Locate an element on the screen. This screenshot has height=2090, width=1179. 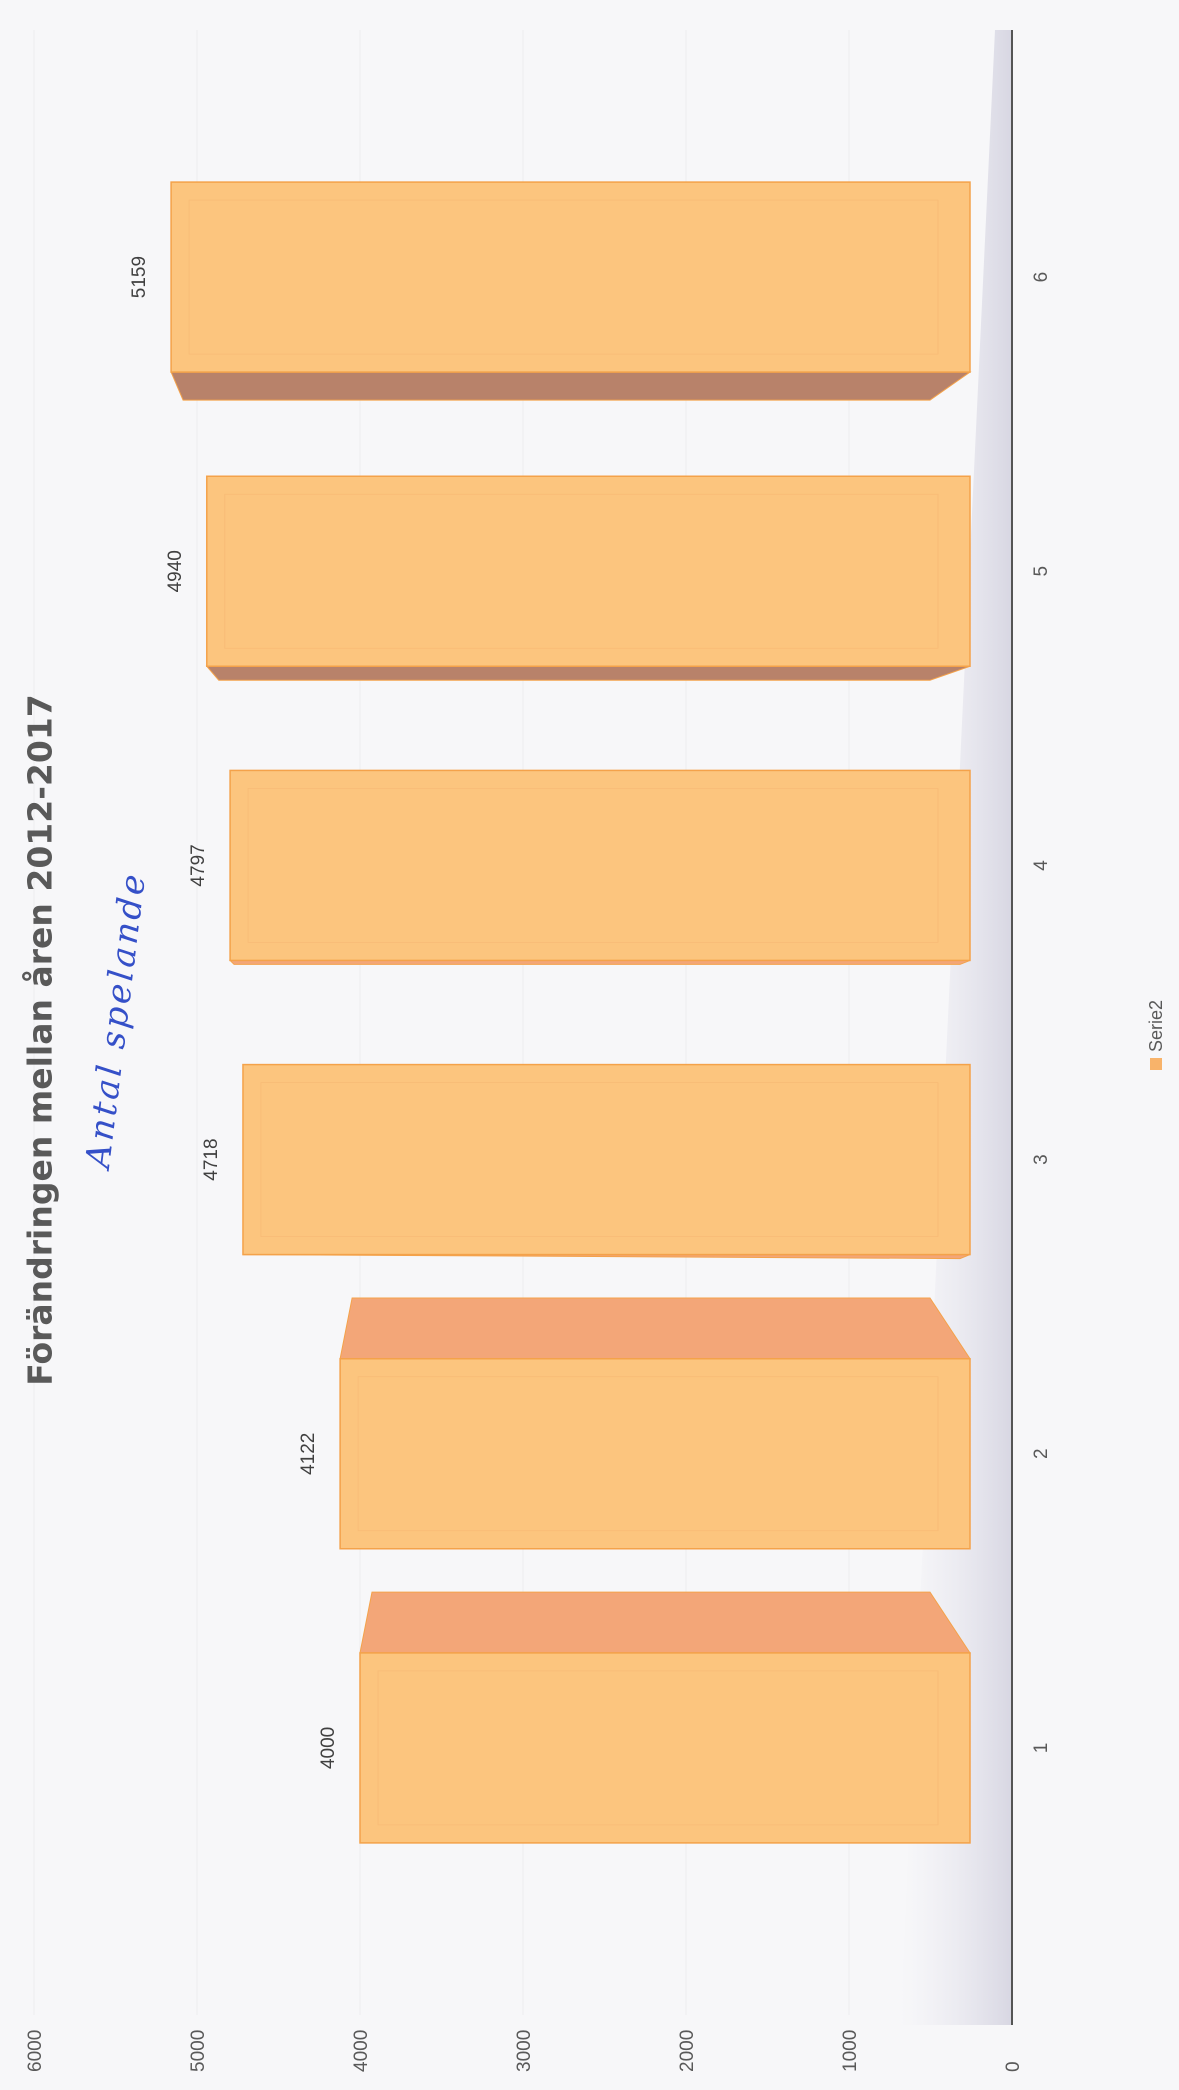
y-tick-label: 4000 is located at coordinates (361, 2051).